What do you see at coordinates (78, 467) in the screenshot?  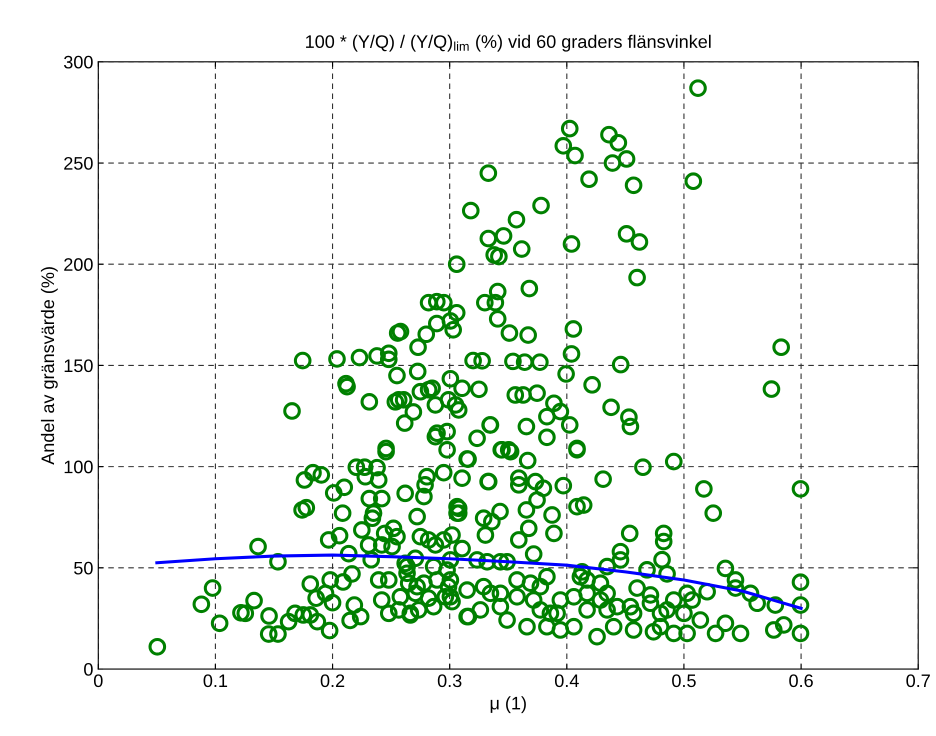 I see `y-tick-label: 100` at bounding box center [78, 467].